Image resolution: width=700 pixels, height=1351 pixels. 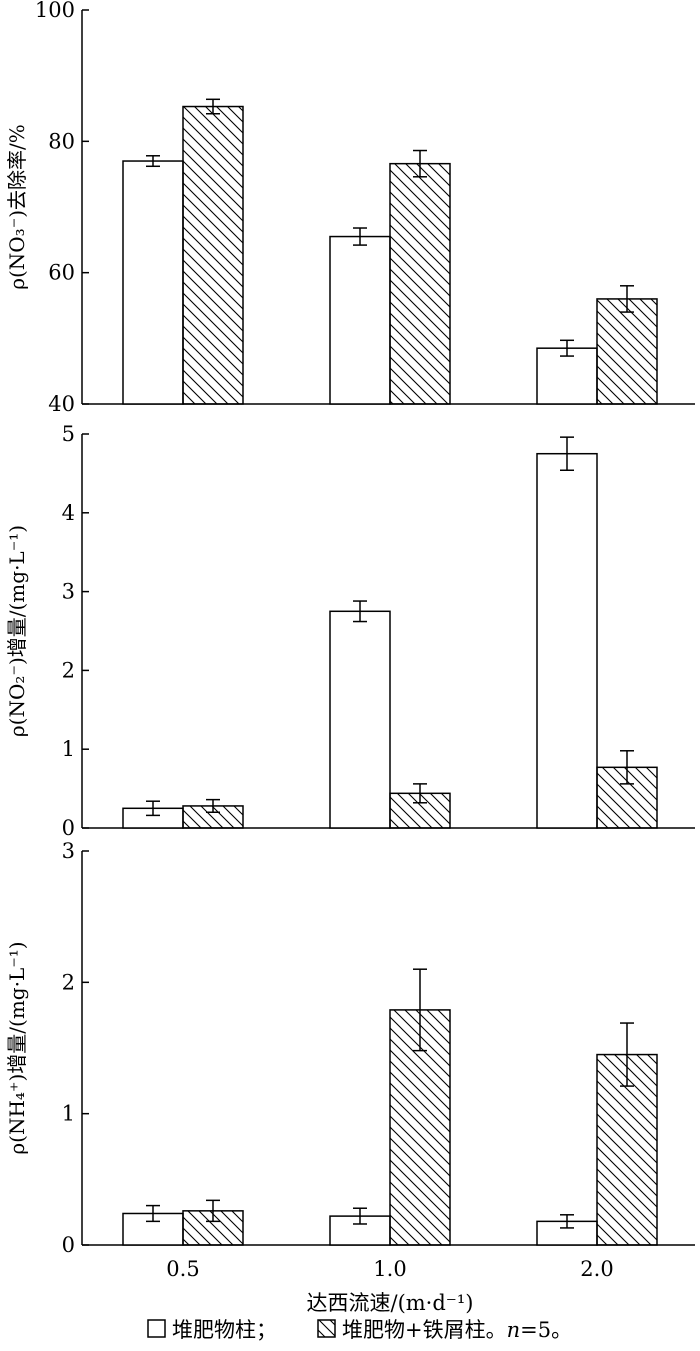 I want to click on x-tick-label-0-5: 0.5, so click(x=182, y=1269).